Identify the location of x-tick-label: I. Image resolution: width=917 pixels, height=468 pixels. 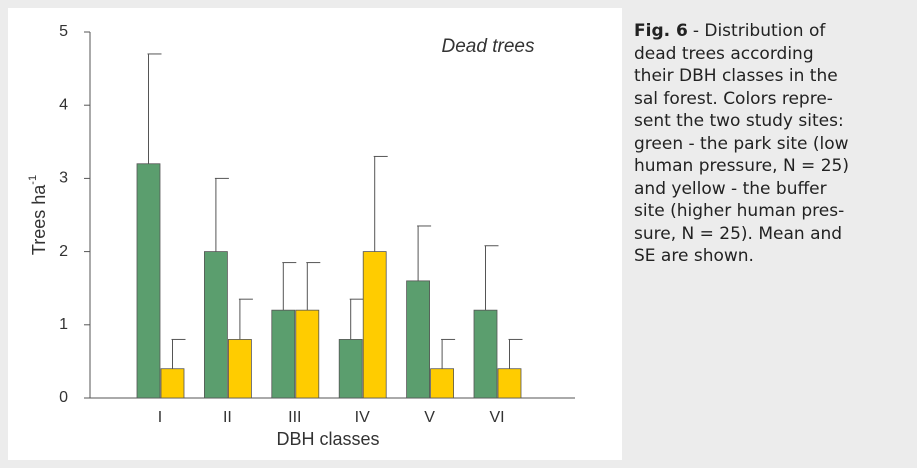
(160, 417).